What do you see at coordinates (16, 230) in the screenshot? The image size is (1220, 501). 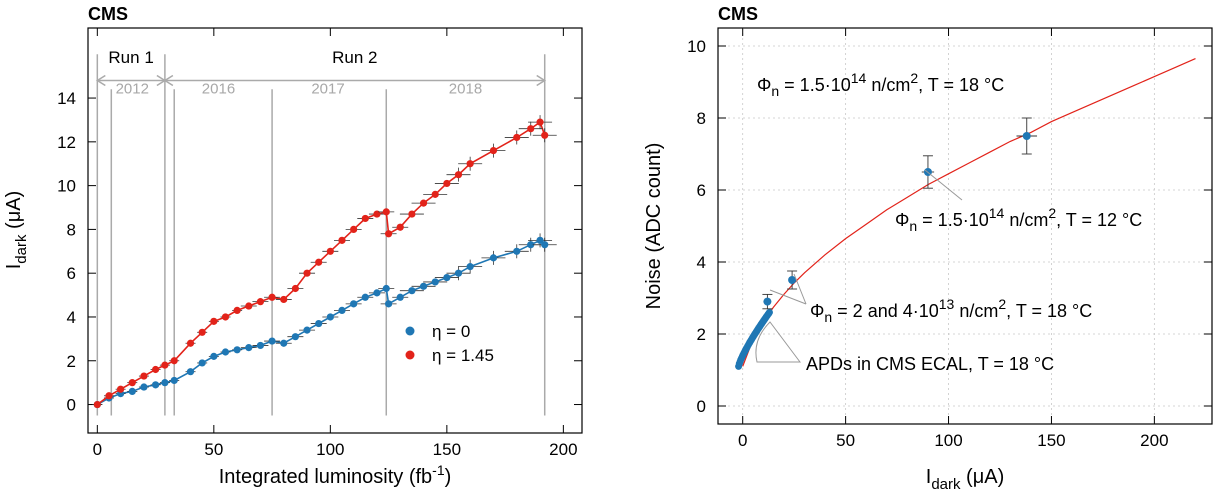 I see `left-y-axis-label: Idark (μA)` at bounding box center [16, 230].